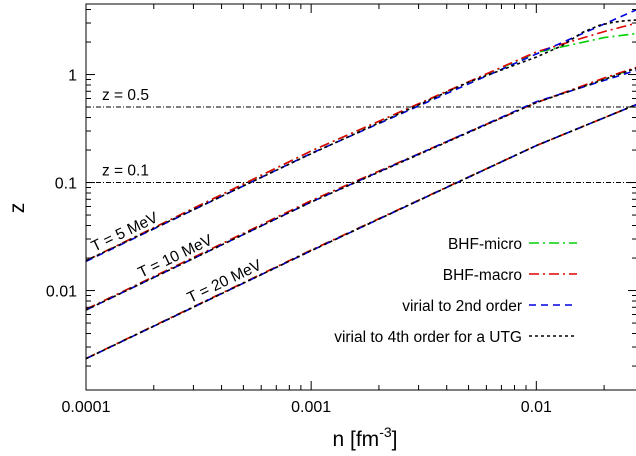  What do you see at coordinates (17, 208) in the screenshot?
I see `y-axis-title: z` at bounding box center [17, 208].